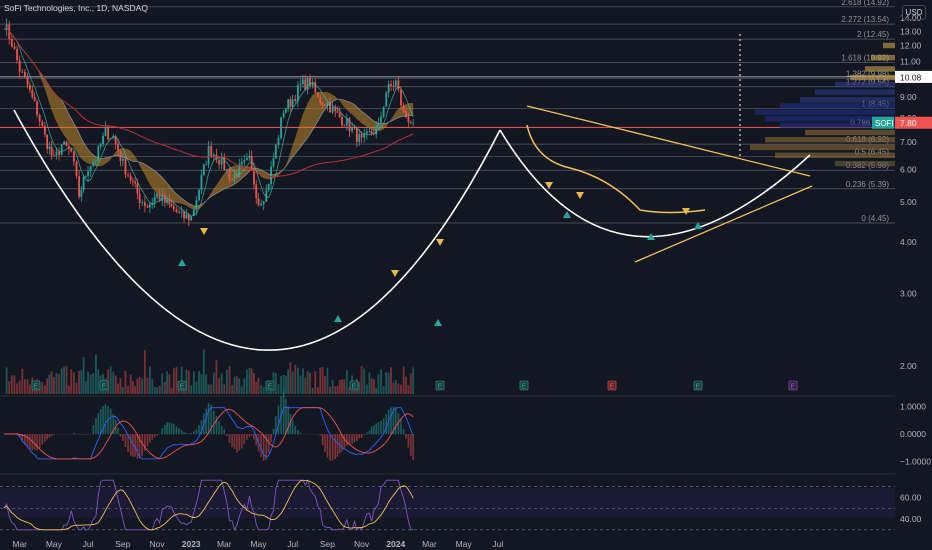 This screenshot has height=550, width=932. Describe the element at coordinates (793, 387) in the screenshot. I see `earnings-marker-future-label: E` at that location.